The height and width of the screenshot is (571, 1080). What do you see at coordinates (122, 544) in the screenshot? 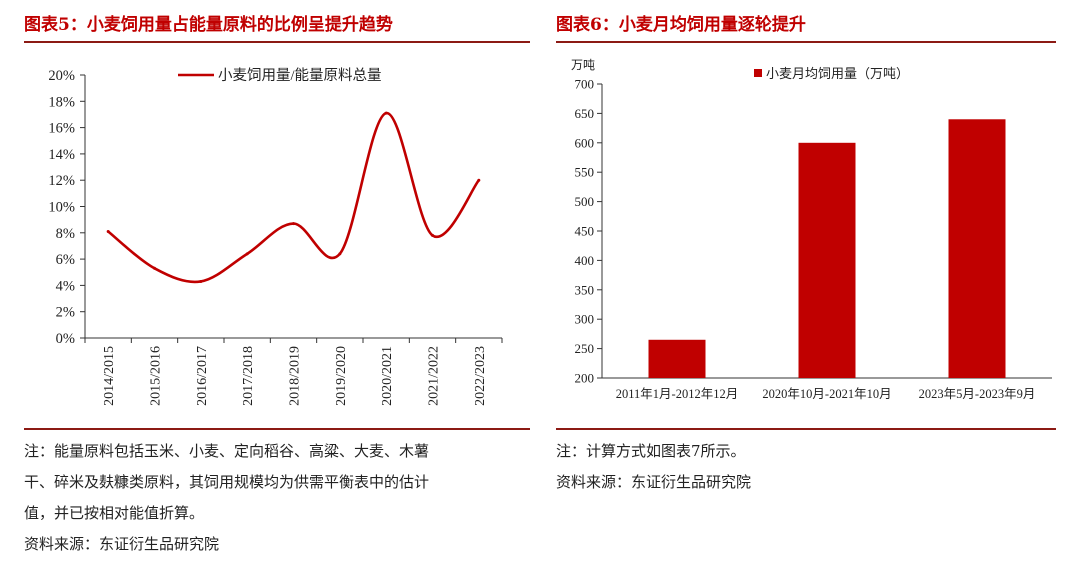
I see `left-source: 资料来源：东证衍生品研究院` at bounding box center [122, 544].